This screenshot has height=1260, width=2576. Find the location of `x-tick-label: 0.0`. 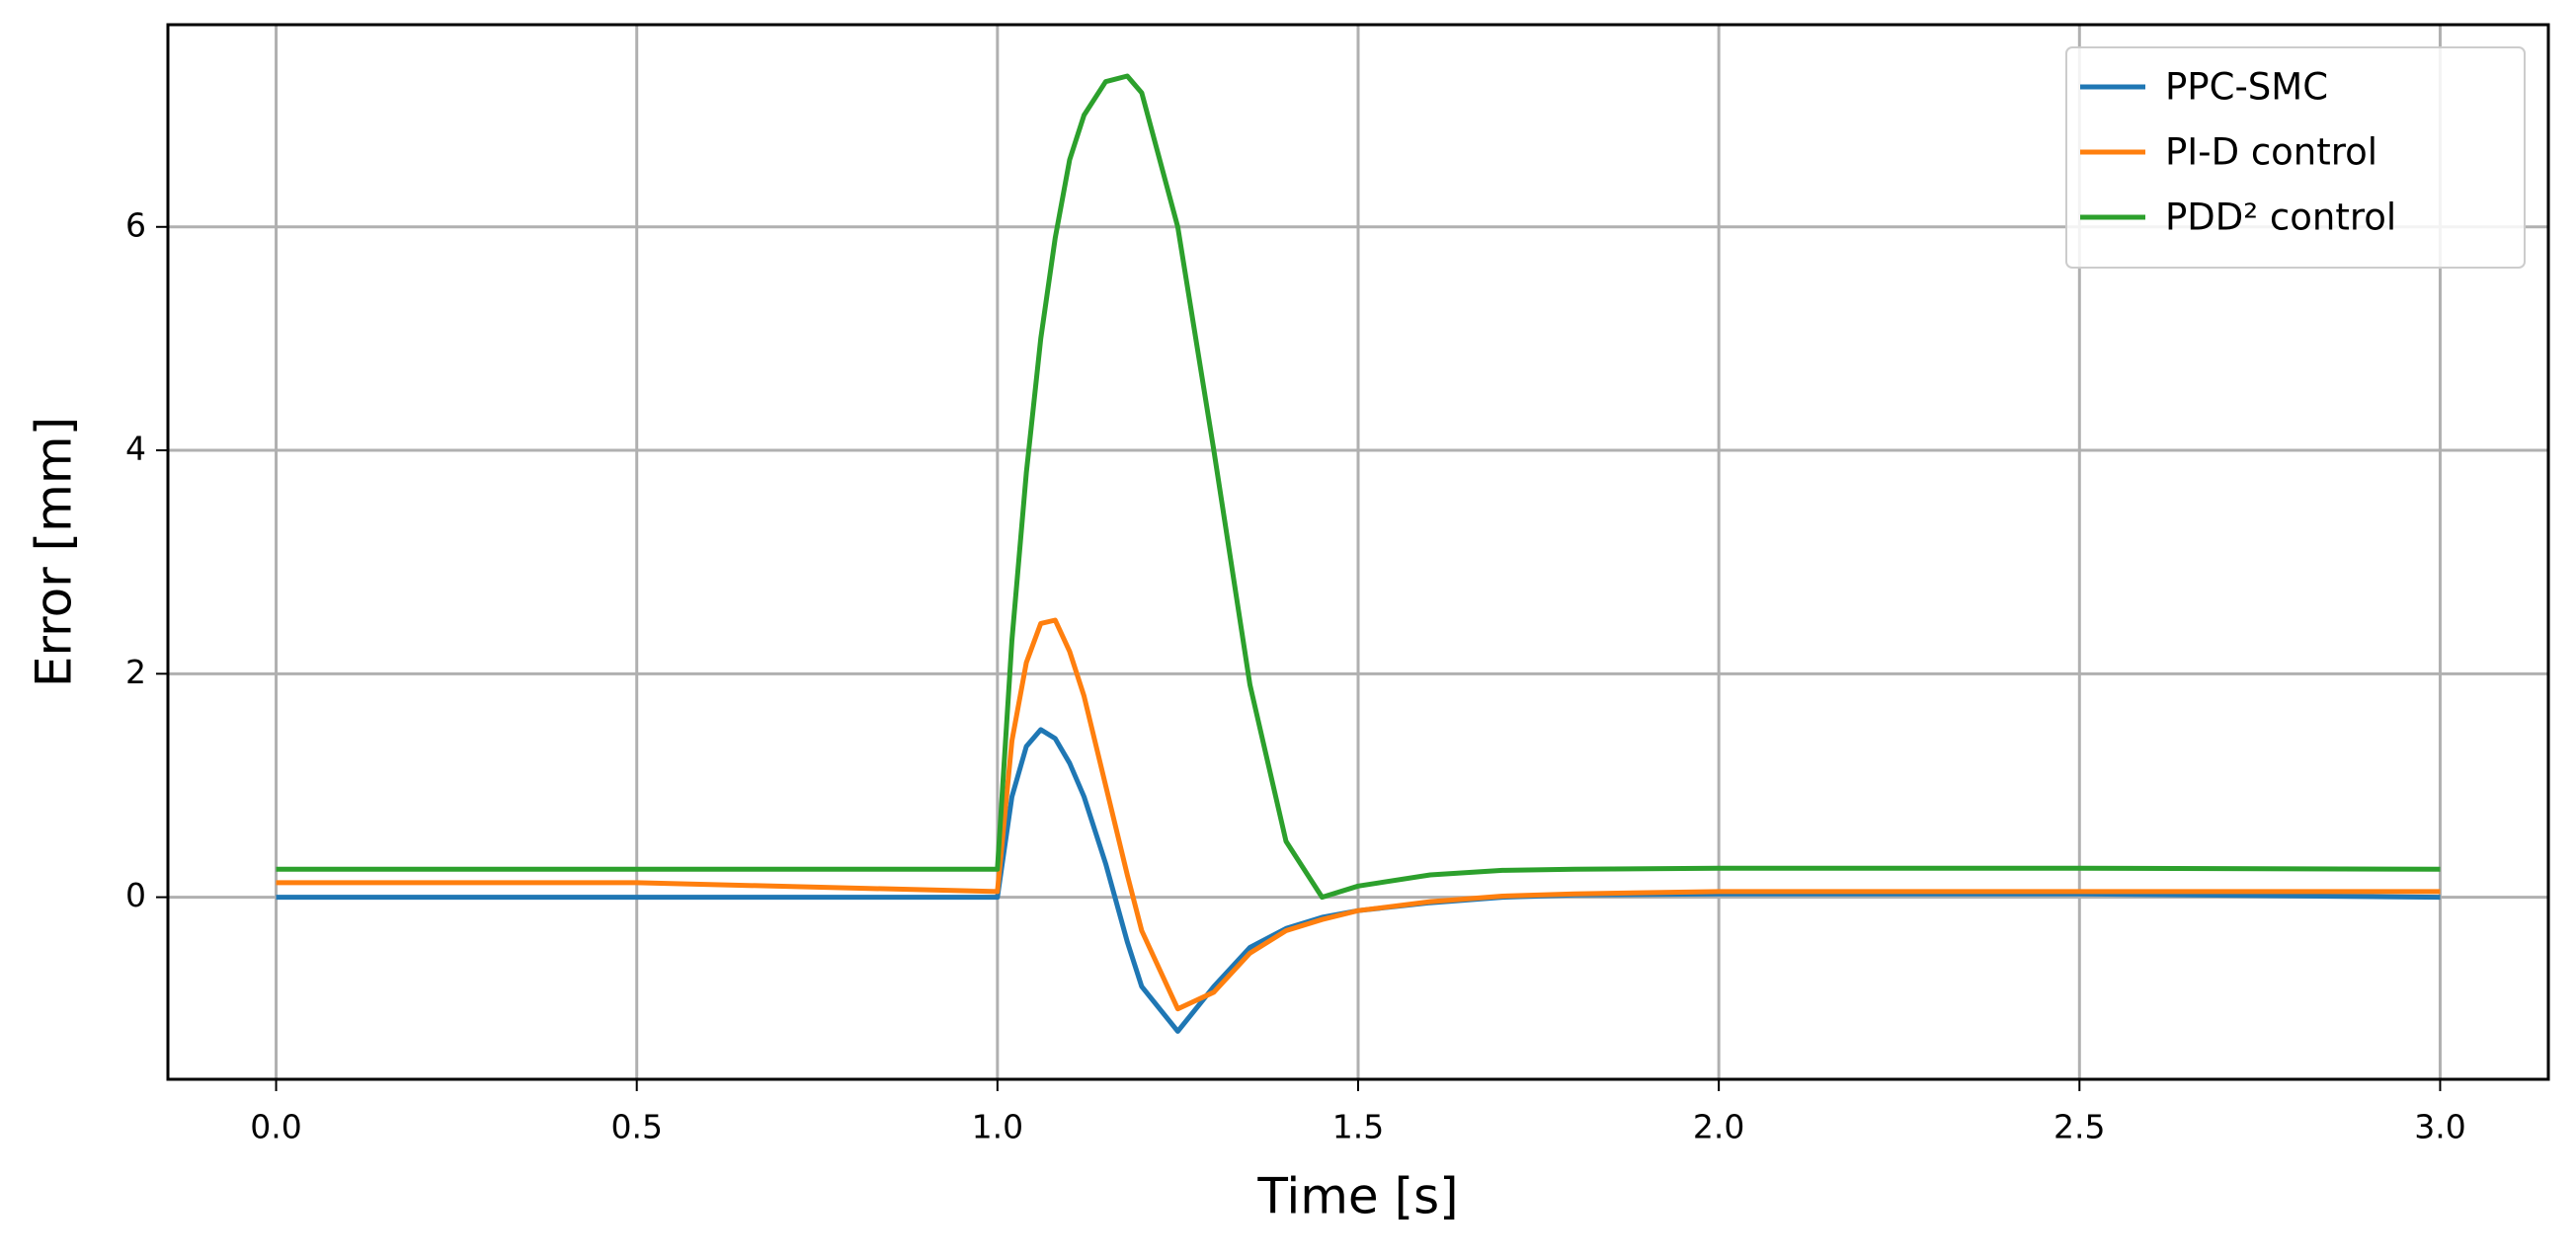

x-tick-label: 0.0 is located at coordinates (275, 1127).